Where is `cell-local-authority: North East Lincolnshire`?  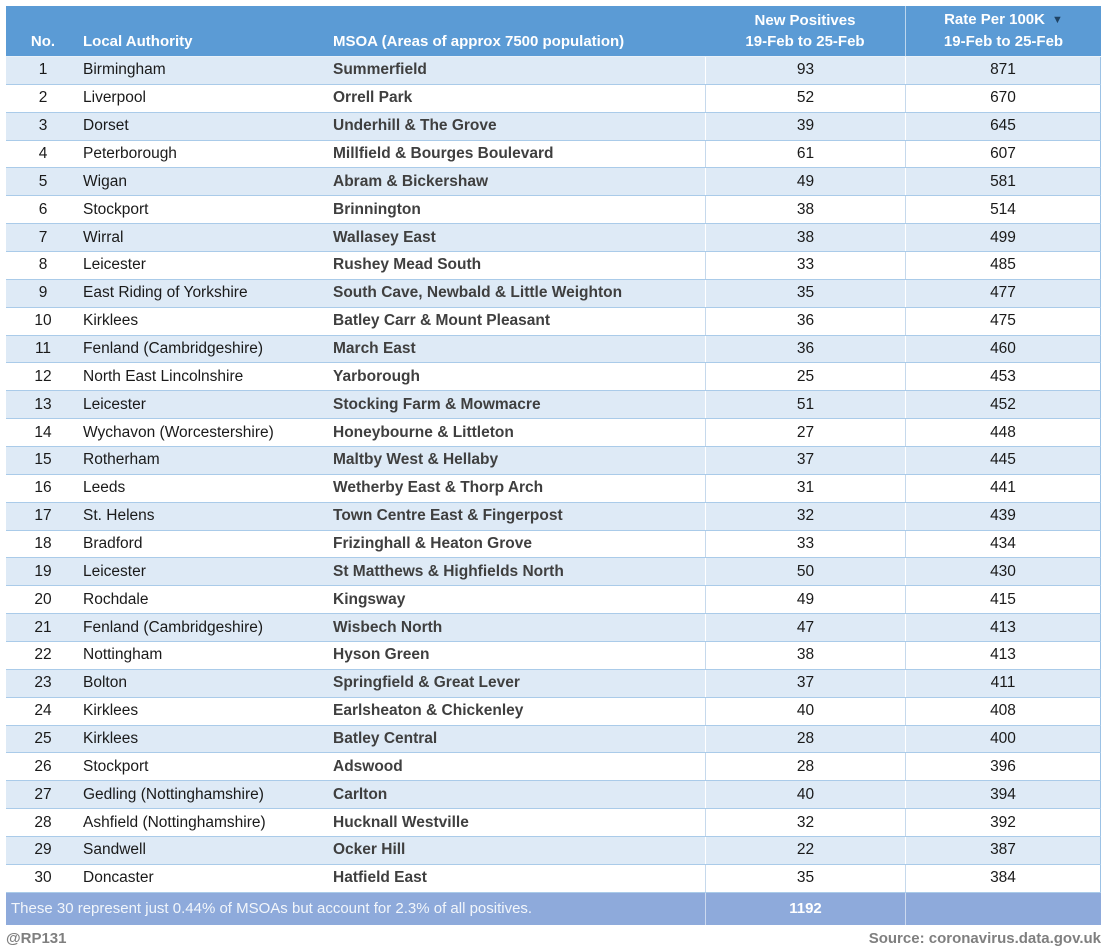 cell-local-authority: North East Lincolnshire is located at coordinates (163, 376).